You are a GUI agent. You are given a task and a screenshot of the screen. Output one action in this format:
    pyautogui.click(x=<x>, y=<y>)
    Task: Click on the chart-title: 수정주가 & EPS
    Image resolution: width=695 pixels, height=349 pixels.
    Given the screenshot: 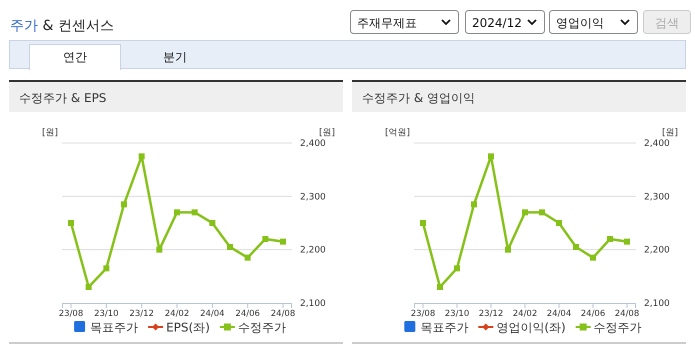 What is the action you would take?
    pyautogui.click(x=62, y=98)
    